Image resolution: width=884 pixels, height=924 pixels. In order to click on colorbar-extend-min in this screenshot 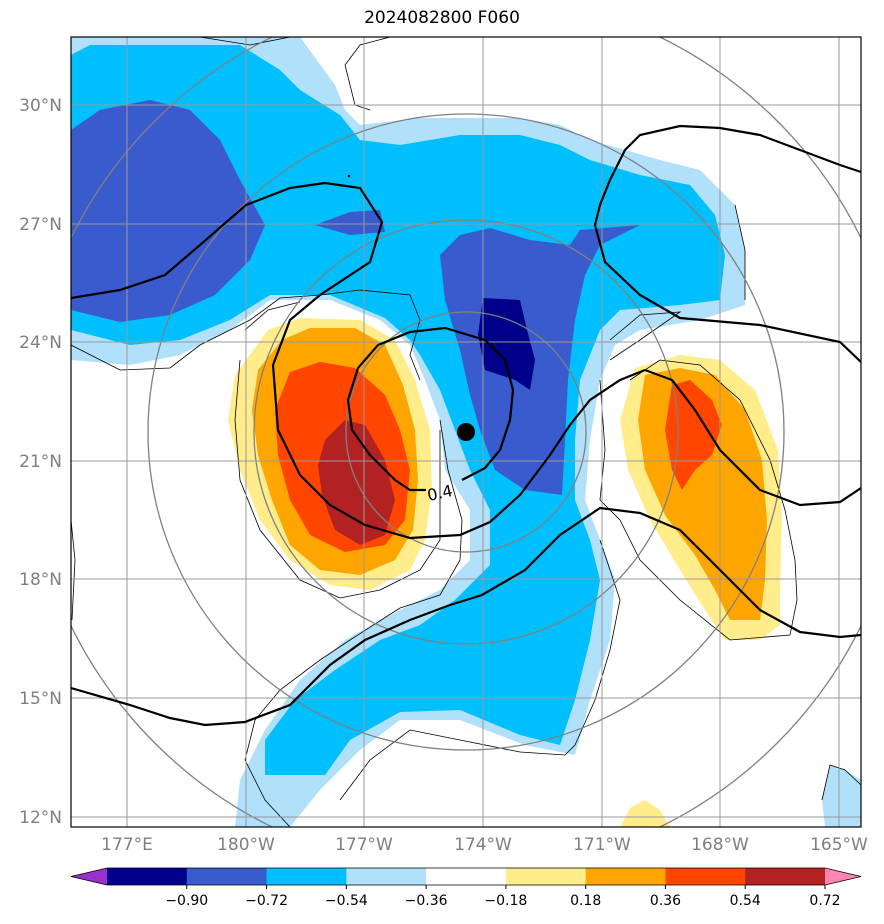, I will do `click(89, 876)`.